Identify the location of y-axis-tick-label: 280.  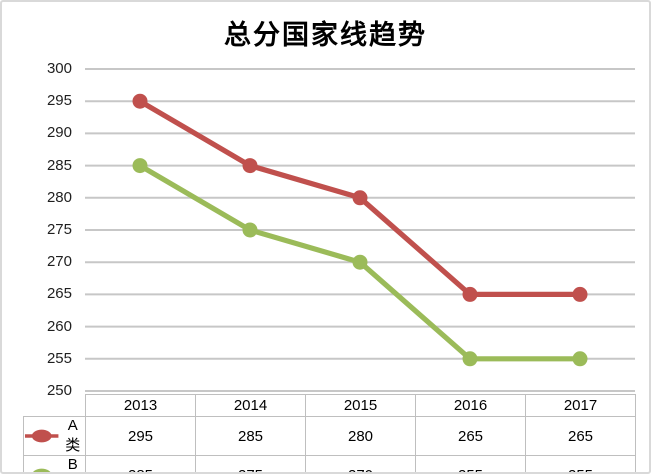
(59, 197).